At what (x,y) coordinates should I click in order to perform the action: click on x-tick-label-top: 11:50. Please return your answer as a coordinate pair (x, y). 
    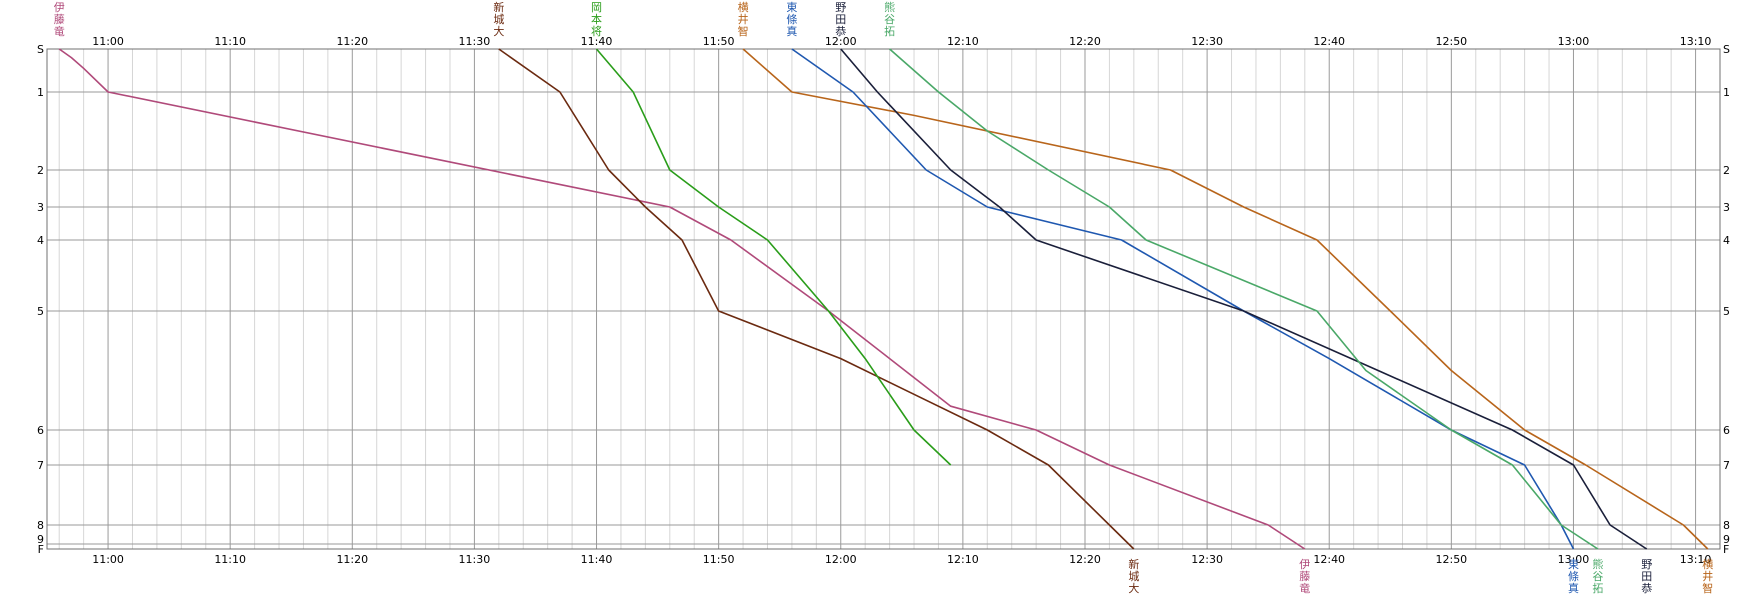
    Looking at the image, I should click on (719, 41).